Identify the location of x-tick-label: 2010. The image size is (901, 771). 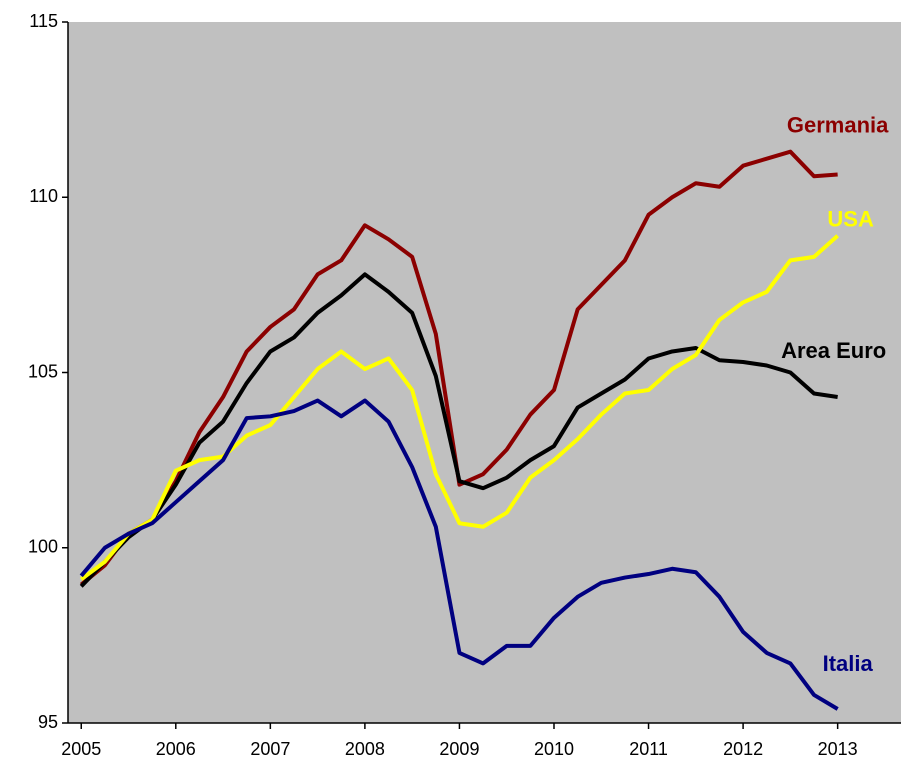
(554, 749).